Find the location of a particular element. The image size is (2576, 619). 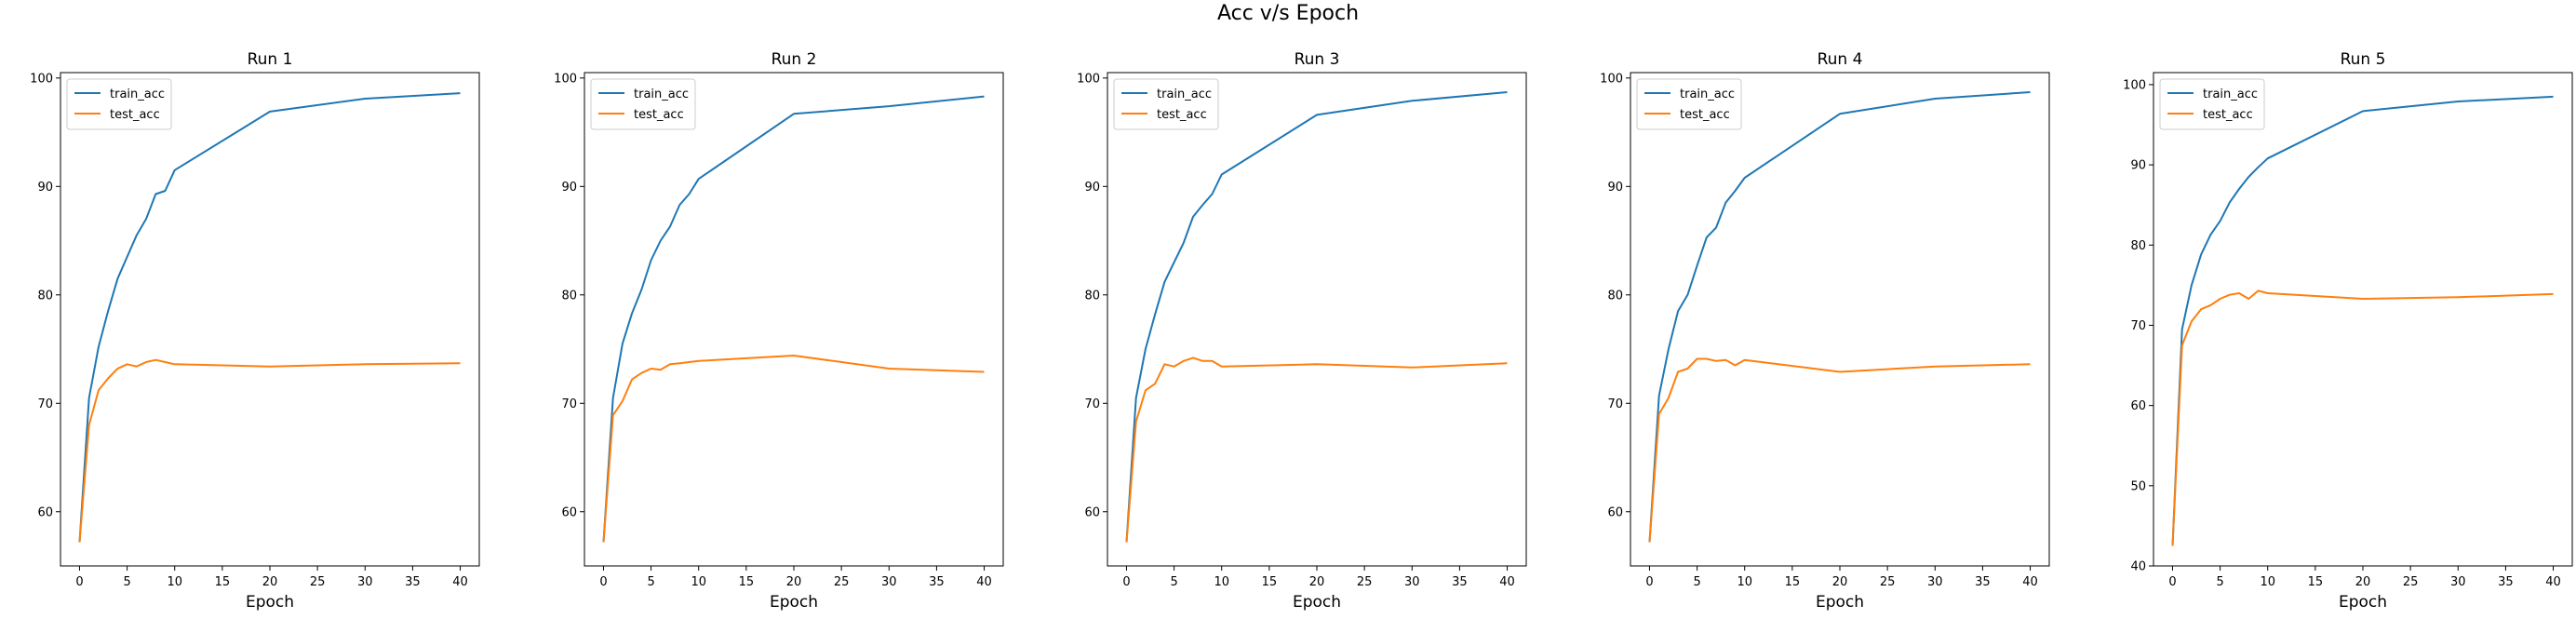

chart-title: Run 1 is located at coordinates (270, 59).